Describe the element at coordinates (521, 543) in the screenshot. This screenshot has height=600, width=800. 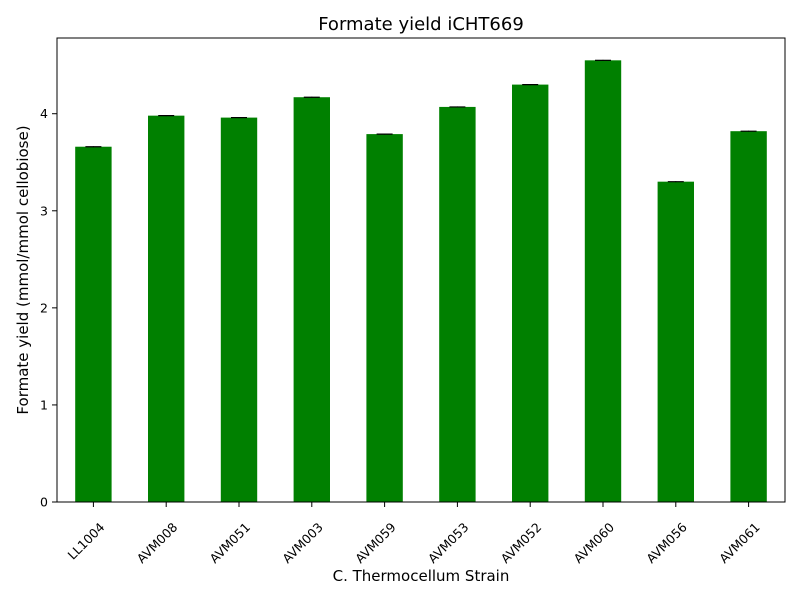
I see `x-tick-label-avm052: AVM052` at that location.